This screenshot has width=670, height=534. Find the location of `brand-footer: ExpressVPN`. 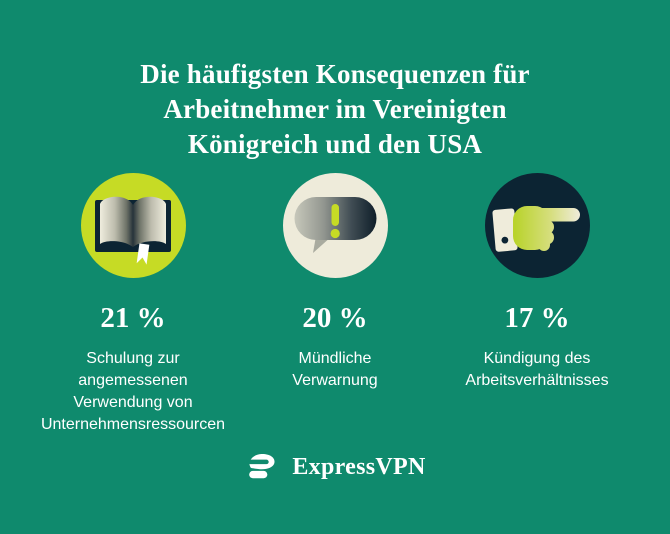

brand-footer: ExpressVPN is located at coordinates (335, 467).